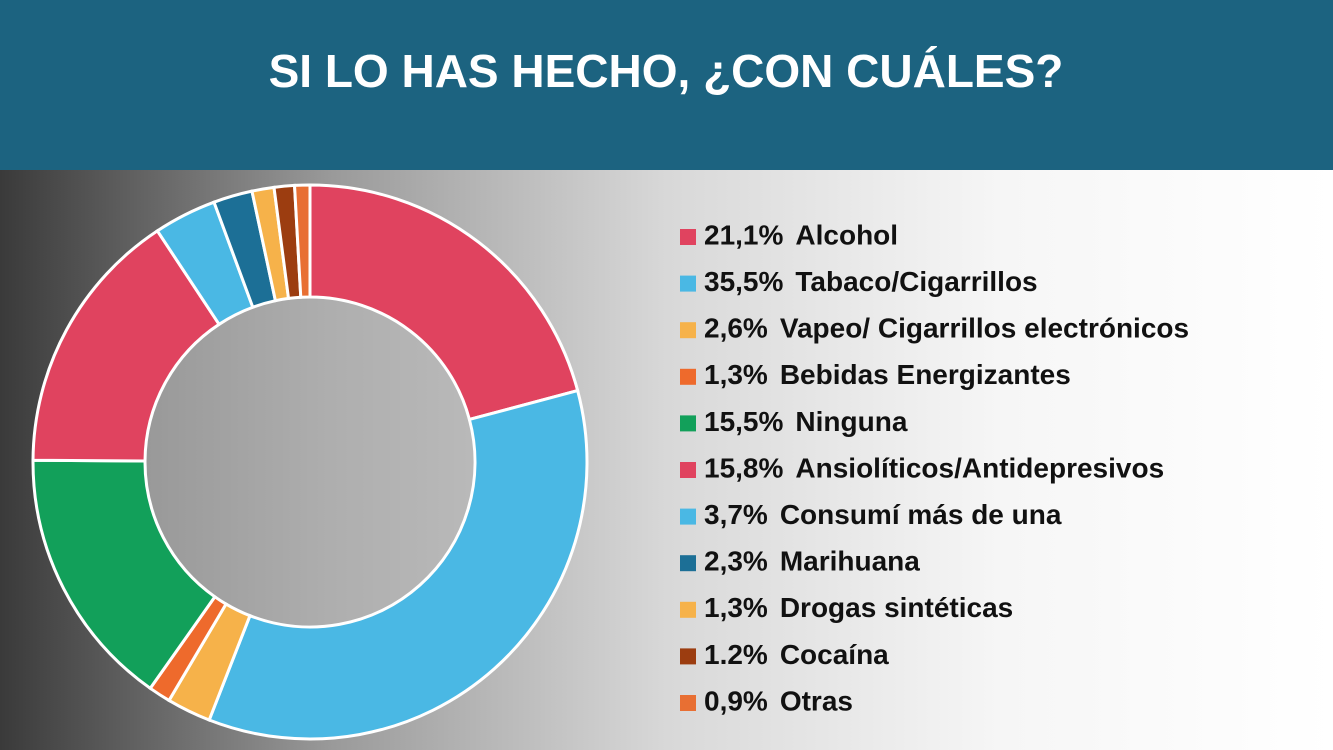 The image size is (1333, 750). I want to click on legend-label: Marihuana, so click(850, 561).